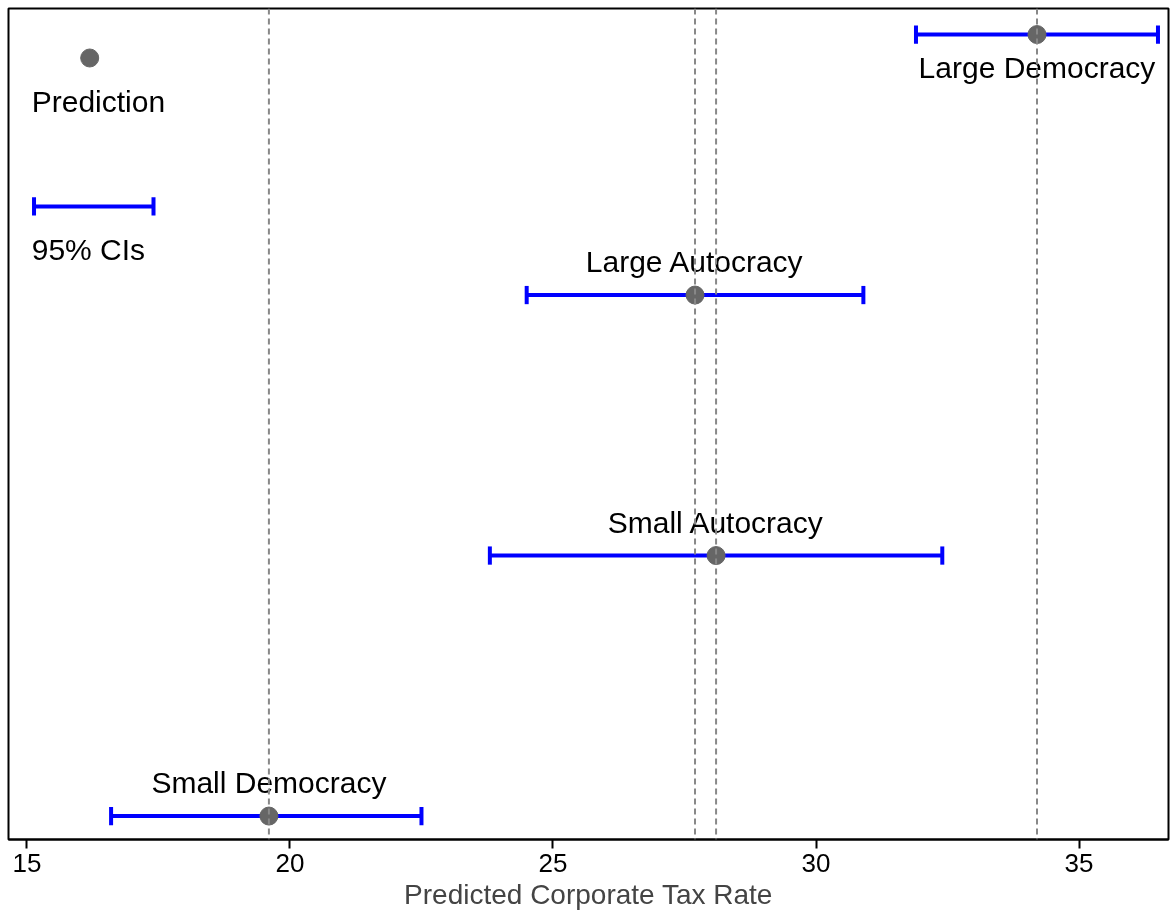 This screenshot has height=917, width=1172. What do you see at coordinates (553, 862) in the screenshot?
I see `x-tick-label: 25` at bounding box center [553, 862].